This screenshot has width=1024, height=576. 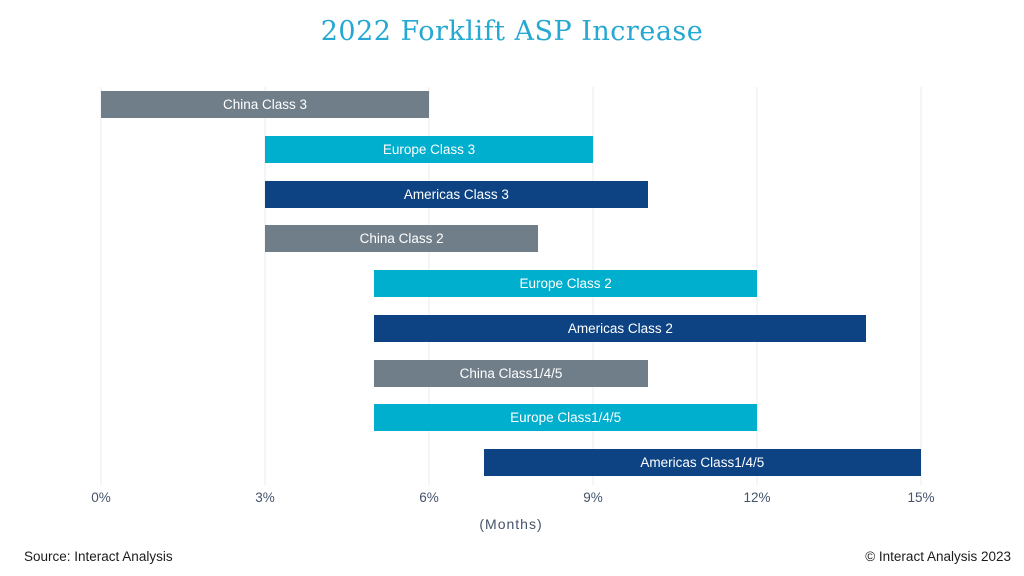 I want to click on x-tick-label: 12%, so click(x=757, y=497).